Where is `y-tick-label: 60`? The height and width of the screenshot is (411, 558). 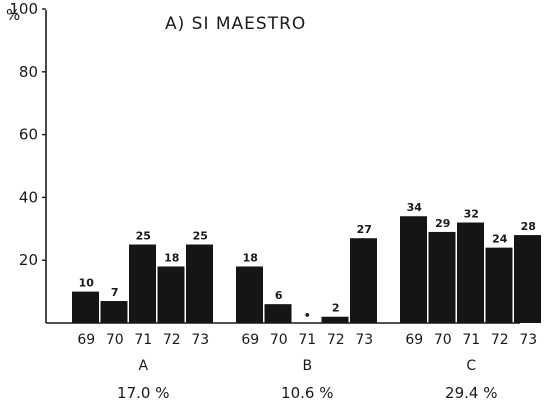
y-tick-label: 60 is located at coordinates (28, 135).